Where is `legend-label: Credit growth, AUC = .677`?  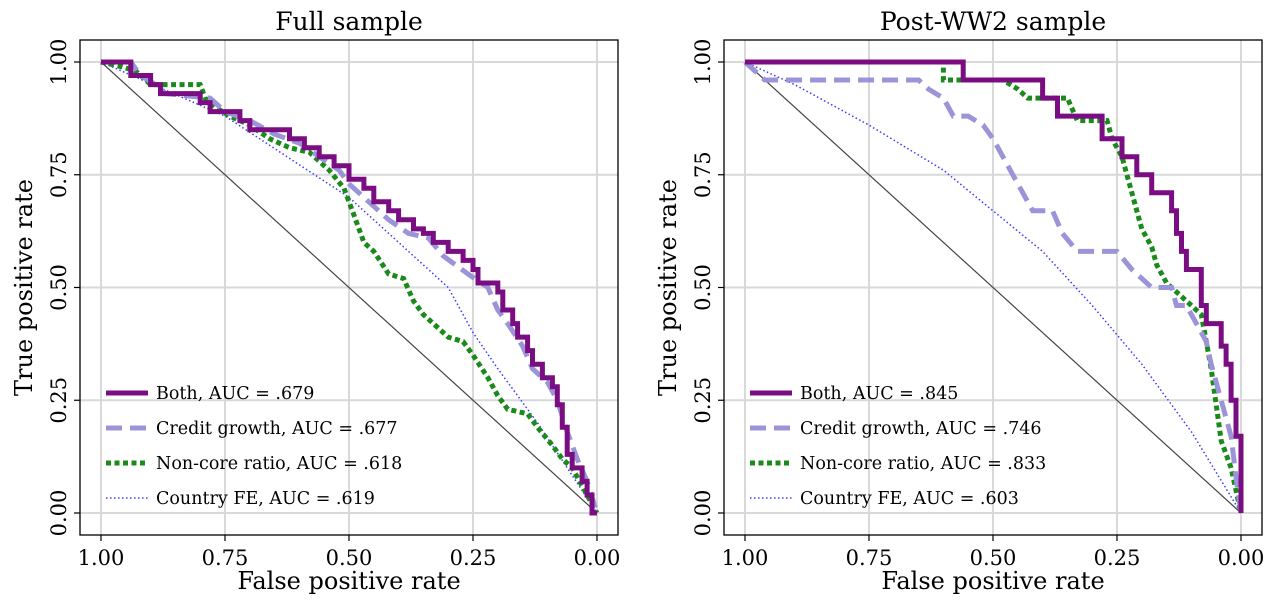 legend-label: Credit growth, AUC = .677 is located at coordinates (277, 429).